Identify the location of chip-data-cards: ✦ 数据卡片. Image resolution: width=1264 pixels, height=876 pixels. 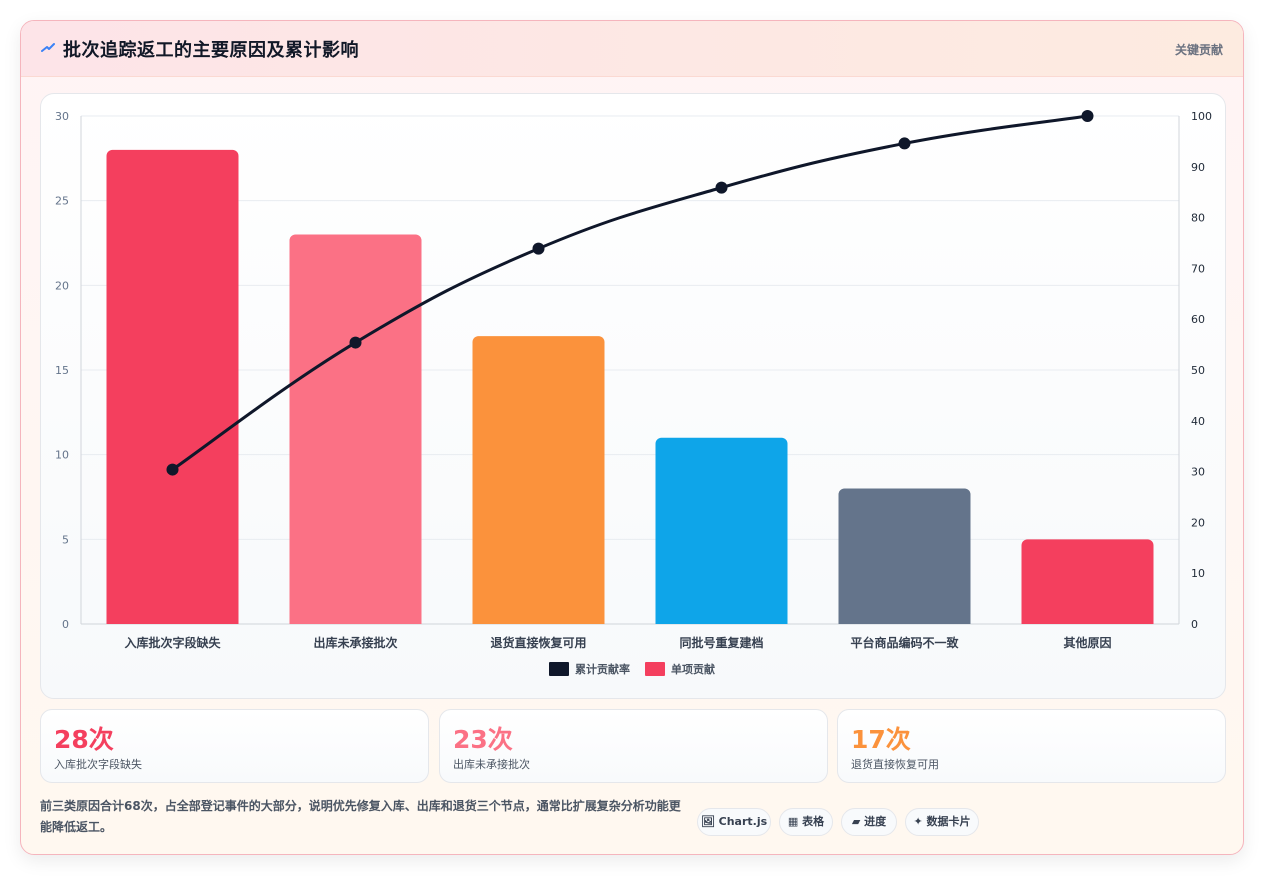
(942, 822).